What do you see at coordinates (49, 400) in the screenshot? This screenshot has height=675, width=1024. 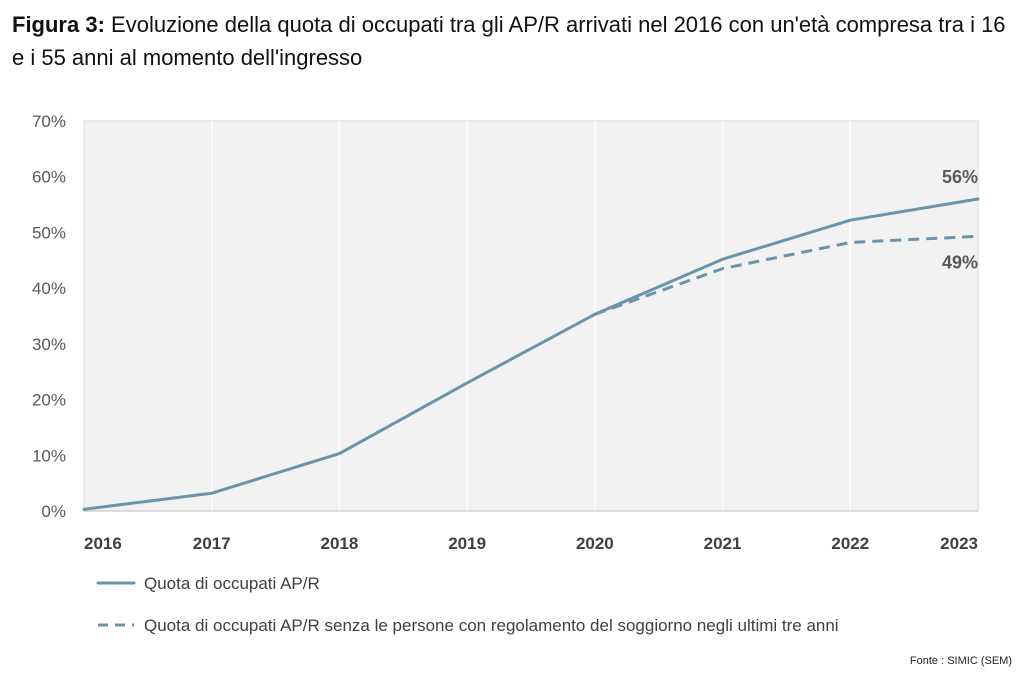 I see `y-tick-label: 20%` at bounding box center [49, 400].